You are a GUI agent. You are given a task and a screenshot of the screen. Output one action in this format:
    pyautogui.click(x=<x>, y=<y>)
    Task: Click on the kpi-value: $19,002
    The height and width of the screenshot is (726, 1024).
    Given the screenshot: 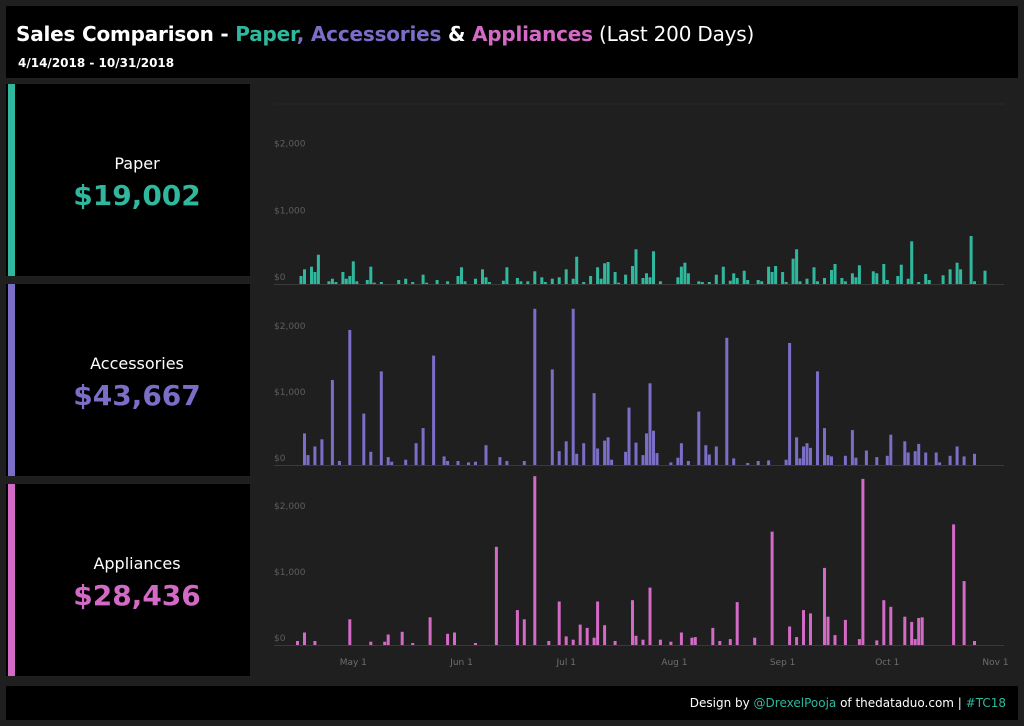 What is the action you would take?
    pyautogui.click(x=137, y=195)
    